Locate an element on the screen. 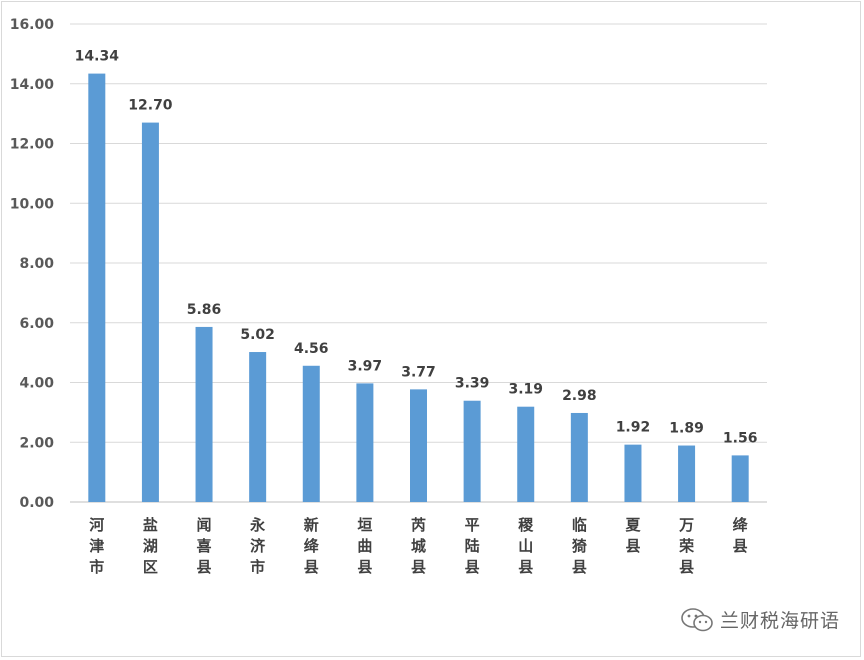 This screenshot has width=864, height=660. x-tick-label: 临猗县 is located at coordinates (579, 546).